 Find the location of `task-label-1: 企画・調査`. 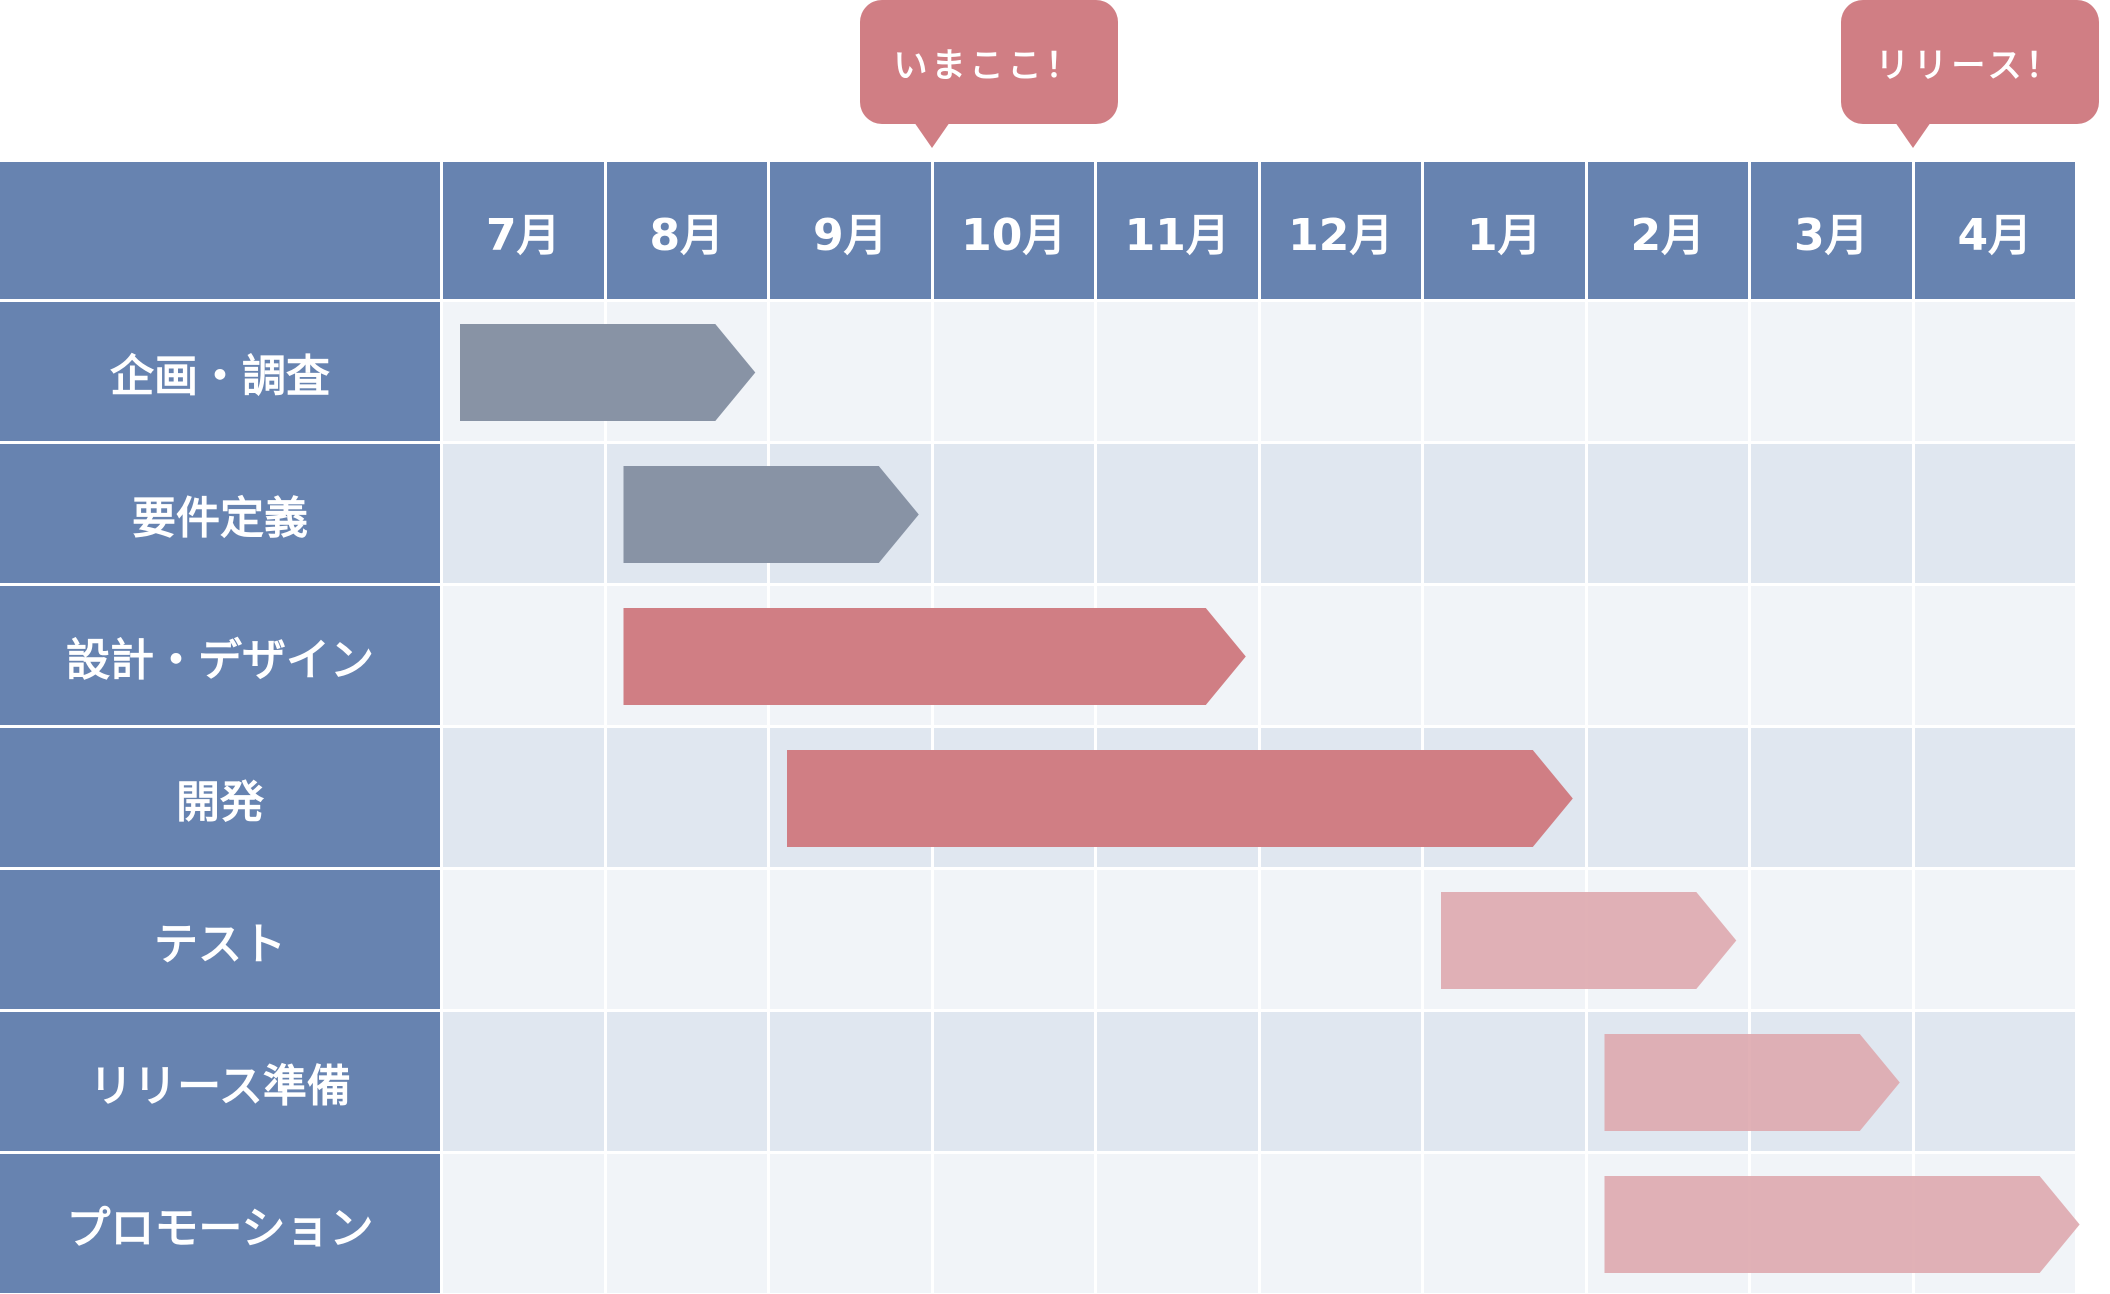

task-label-1: 企画・調査 is located at coordinates (220, 371).